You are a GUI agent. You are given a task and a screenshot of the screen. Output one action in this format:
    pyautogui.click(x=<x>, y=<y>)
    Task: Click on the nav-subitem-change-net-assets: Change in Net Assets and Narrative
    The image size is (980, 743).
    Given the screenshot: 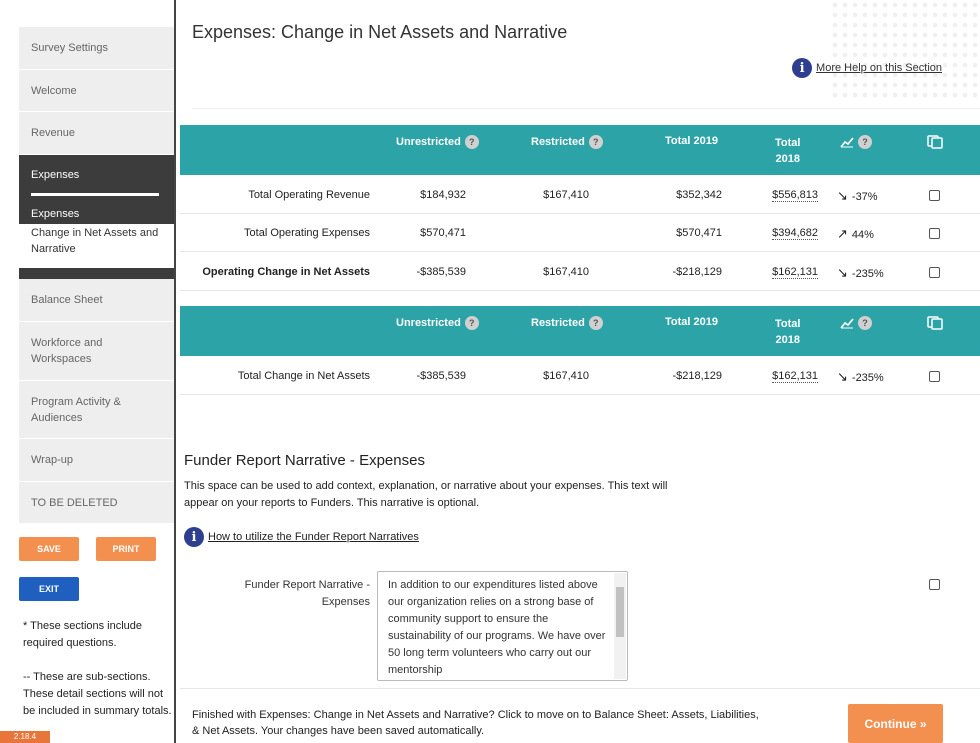 What is the action you would take?
    pyautogui.click(x=96, y=246)
    